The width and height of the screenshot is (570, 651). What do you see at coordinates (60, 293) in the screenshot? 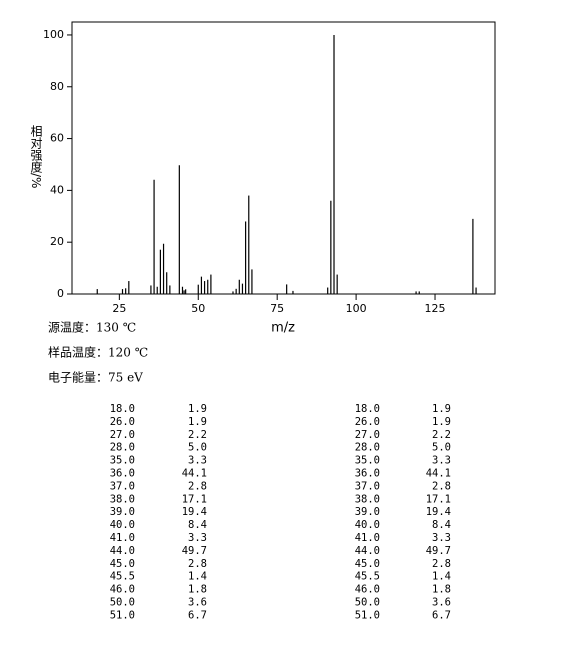
I see `y-tick-label: 0` at bounding box center [60, 293].